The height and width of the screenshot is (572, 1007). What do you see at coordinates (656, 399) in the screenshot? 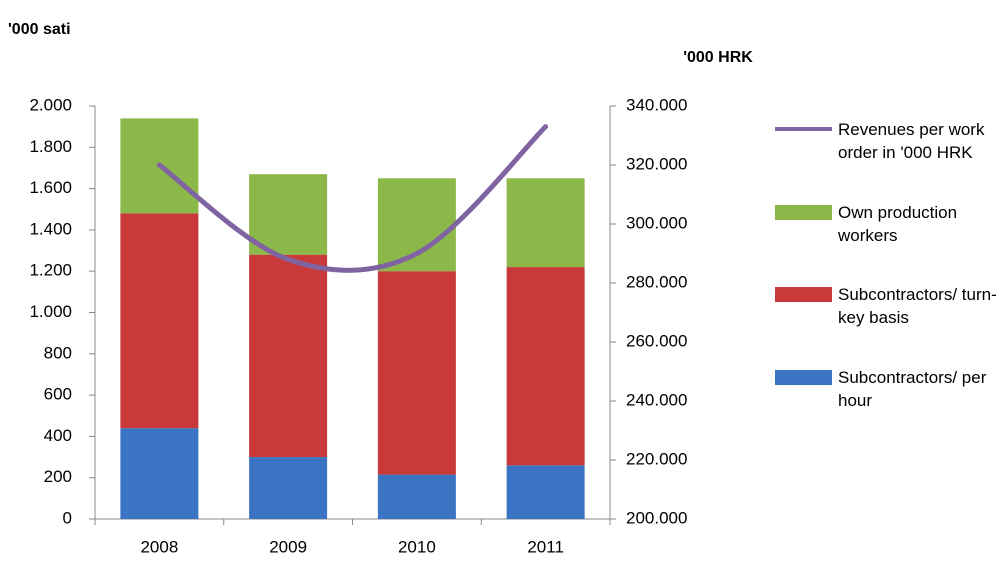
I see `y2-tick-label: 240.000` at bounding box center [656, 399].